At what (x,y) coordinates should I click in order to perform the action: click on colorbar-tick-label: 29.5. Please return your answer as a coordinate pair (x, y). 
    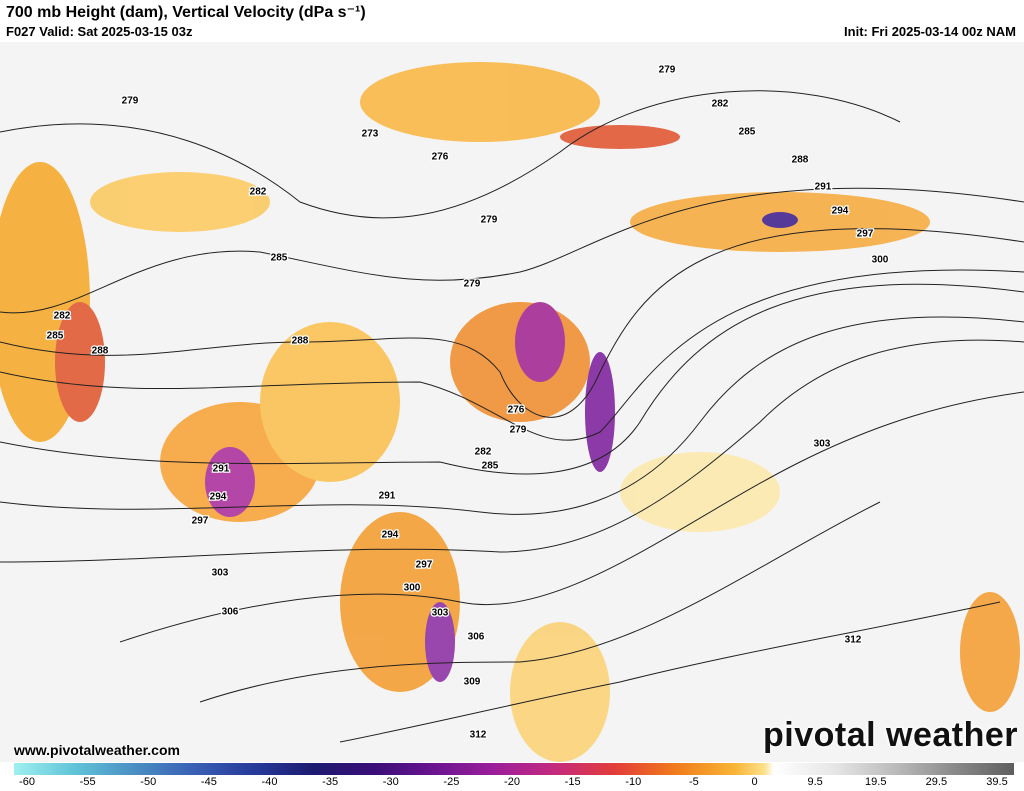
    Looking at the image, I should click on (936, 782).